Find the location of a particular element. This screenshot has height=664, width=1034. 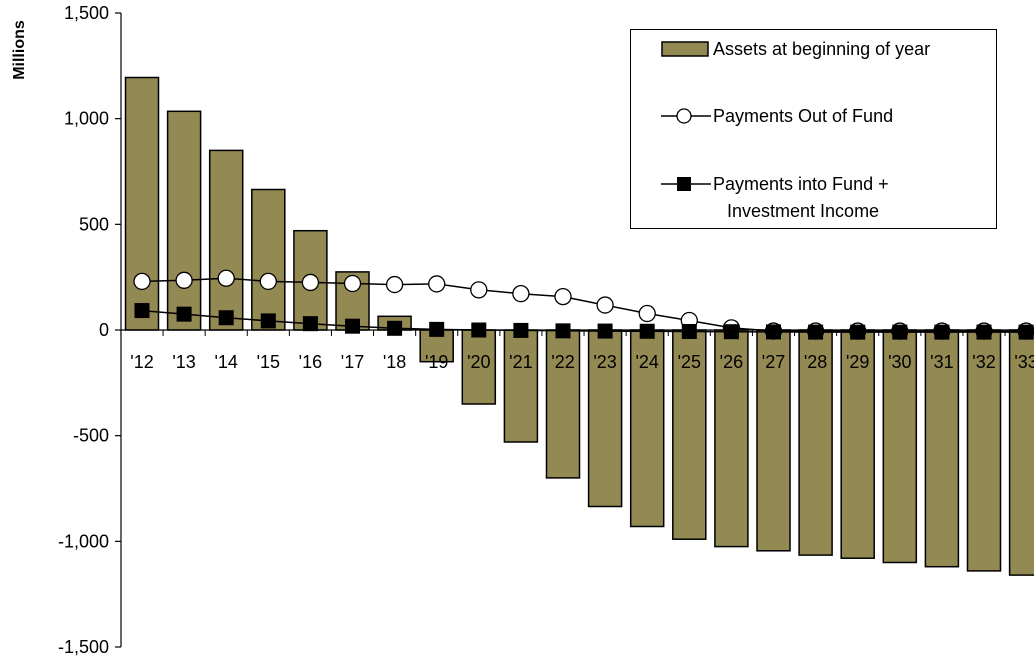

legend-label-payments-out: Payments Out of Fund is located at coordinates (803, 116).